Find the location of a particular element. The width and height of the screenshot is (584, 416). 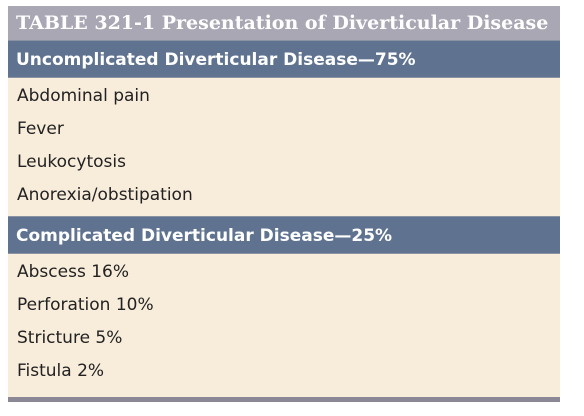

list-item-leukocytosis: Leukocytosis is located at coordinates (71, 162).